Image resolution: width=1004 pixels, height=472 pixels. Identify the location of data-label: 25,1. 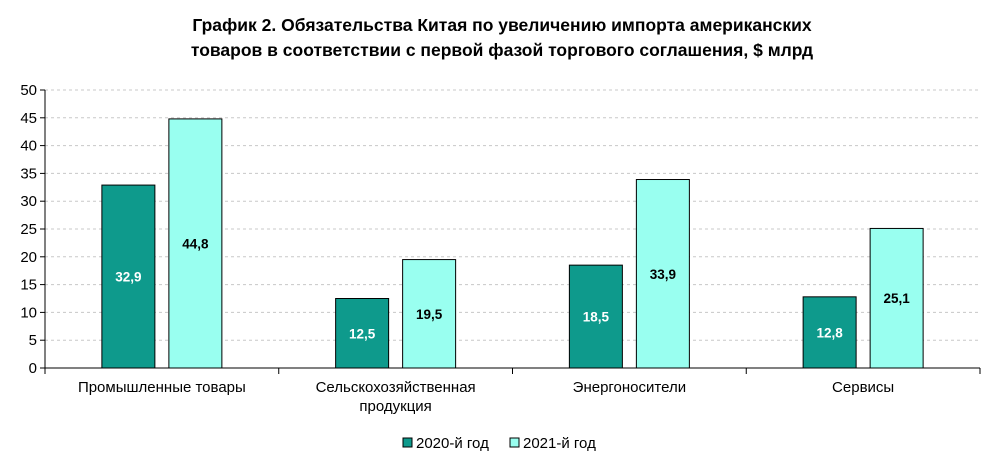
(896, 298).